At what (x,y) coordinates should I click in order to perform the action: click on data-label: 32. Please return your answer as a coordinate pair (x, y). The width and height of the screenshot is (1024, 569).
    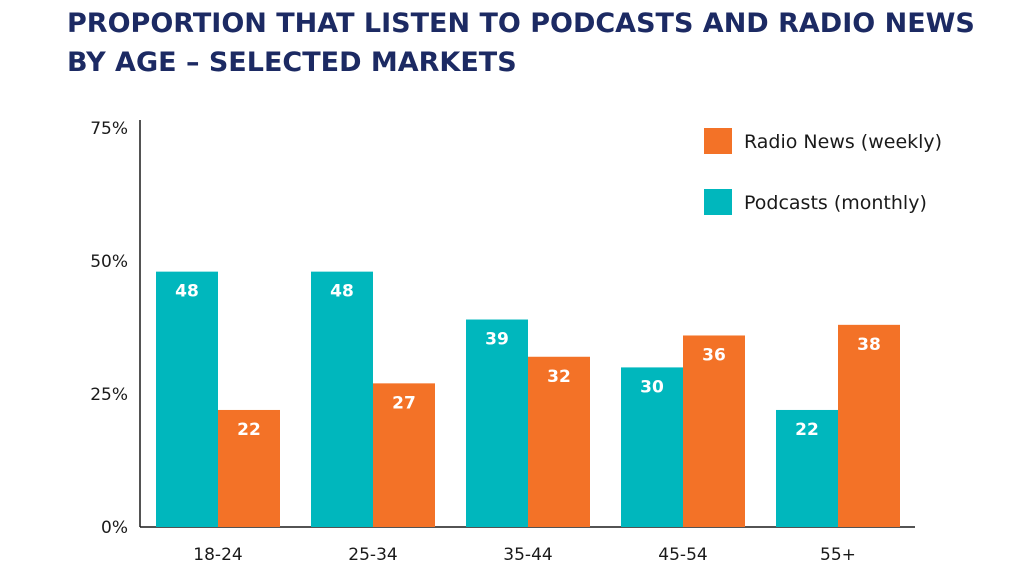
    Looking at the image, I should click on (559, 377).